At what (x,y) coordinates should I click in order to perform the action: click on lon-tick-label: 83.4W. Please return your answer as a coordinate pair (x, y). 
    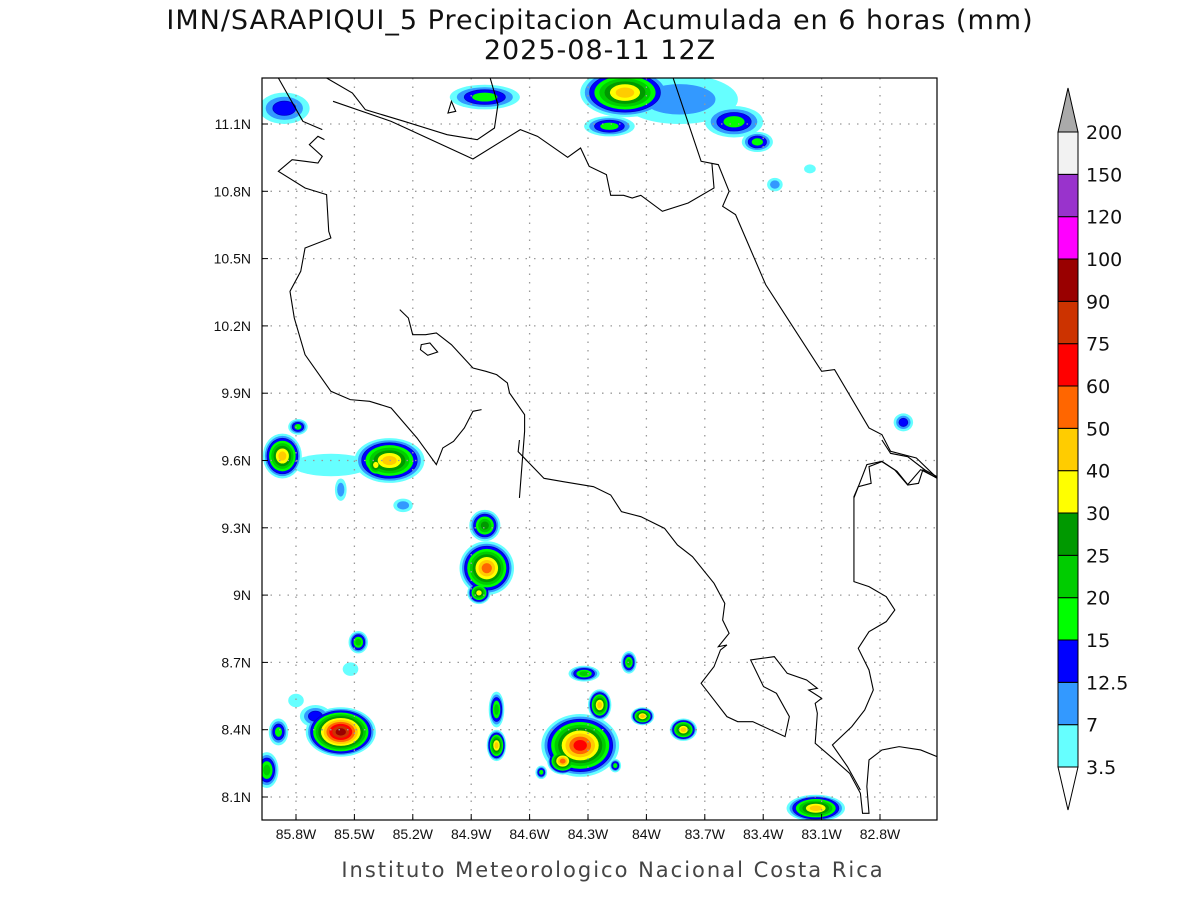
    Looking at the image, I should click on (763, 834).